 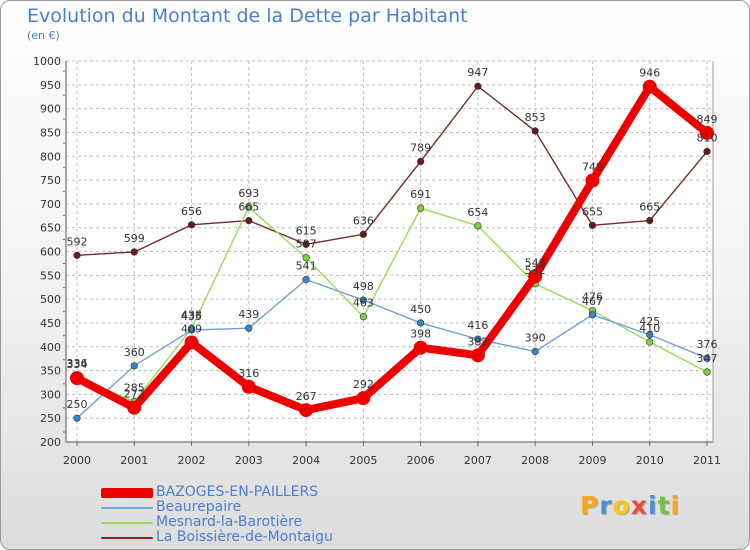 What do you see at coordinates (192, 460) in the screenshot?
I see `x-tick-label: 2002` at bounding box center [192, 460].